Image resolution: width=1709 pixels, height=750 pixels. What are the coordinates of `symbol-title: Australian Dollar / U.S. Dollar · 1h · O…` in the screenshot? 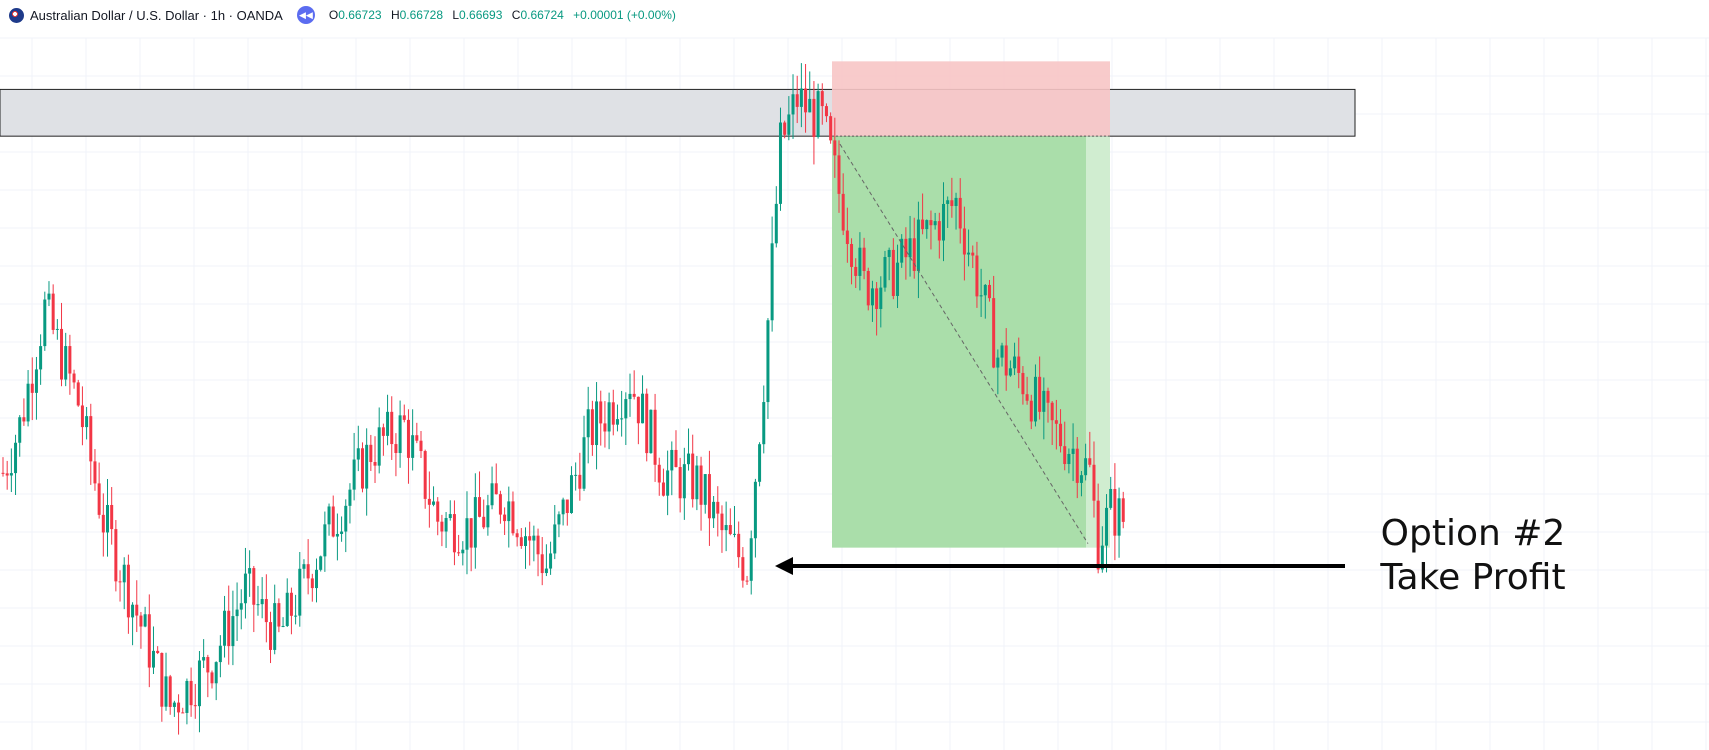 It's located at (156, 15).